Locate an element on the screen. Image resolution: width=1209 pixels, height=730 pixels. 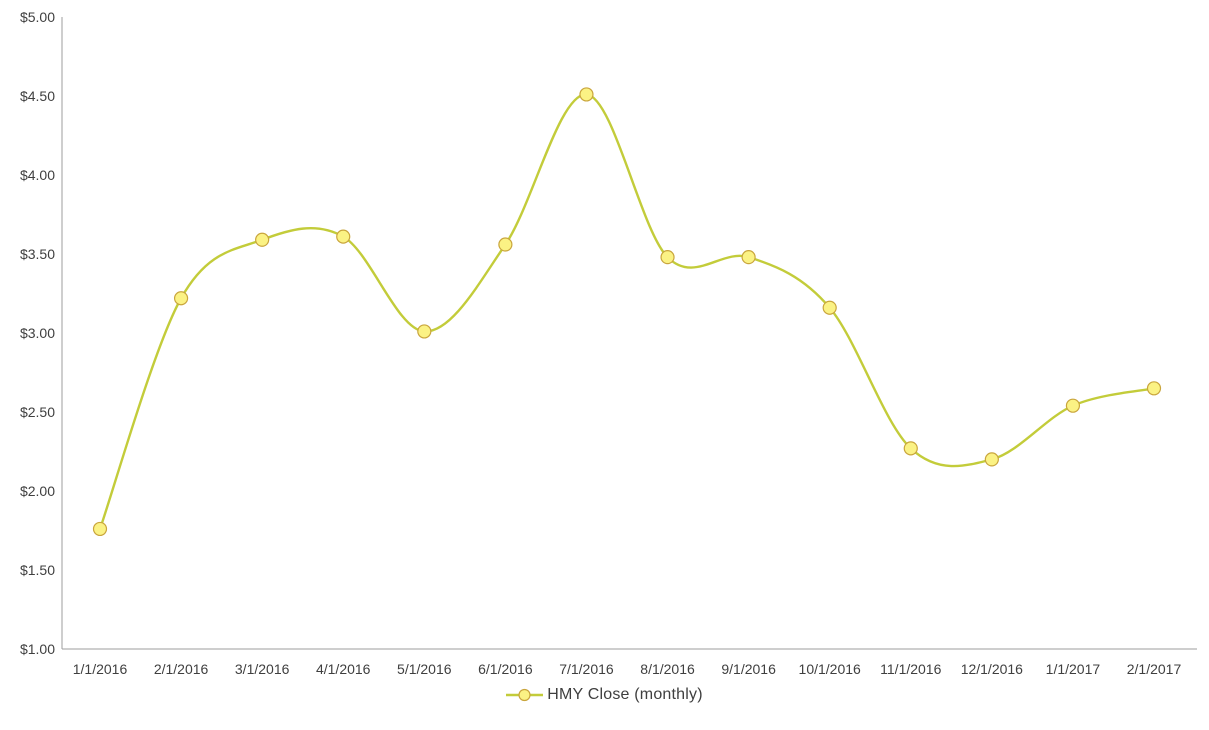
y-axis-tick-label: $1.50 is located at coordinates (37, 570).